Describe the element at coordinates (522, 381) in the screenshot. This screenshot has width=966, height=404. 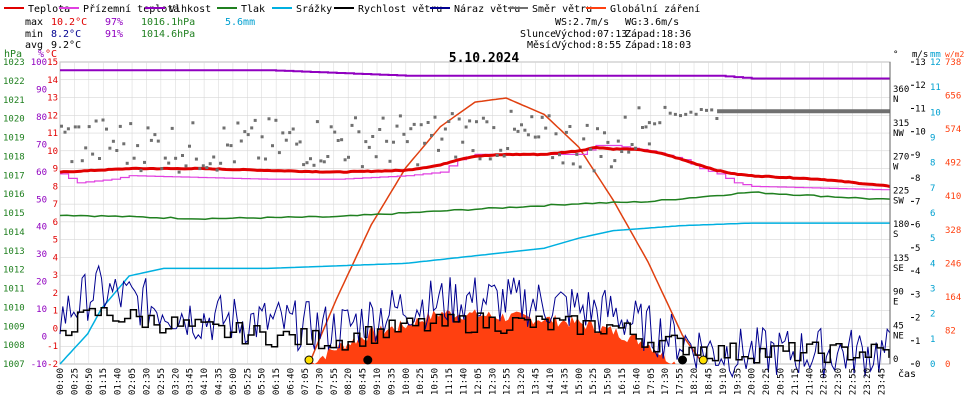
I see `x-tick-label: 13:20` at that location.